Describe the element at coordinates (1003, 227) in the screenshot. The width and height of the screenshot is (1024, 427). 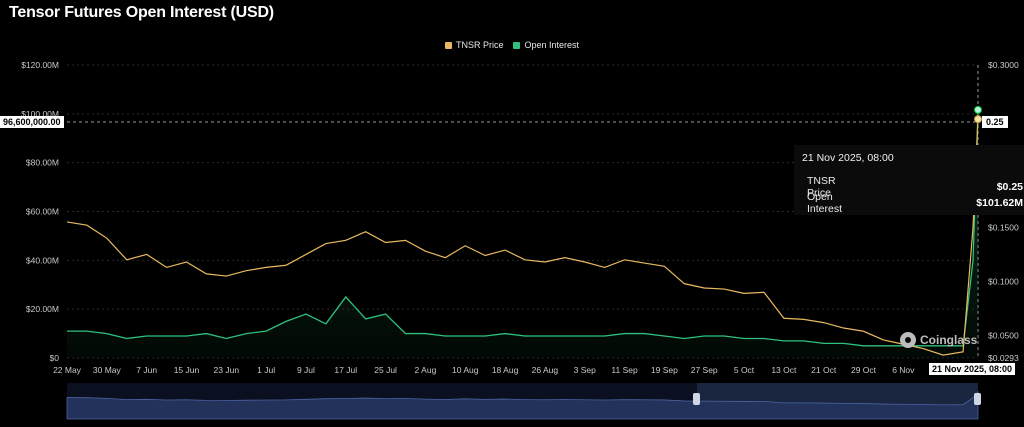
I see `y-right-tick: $0.1500` at that location.